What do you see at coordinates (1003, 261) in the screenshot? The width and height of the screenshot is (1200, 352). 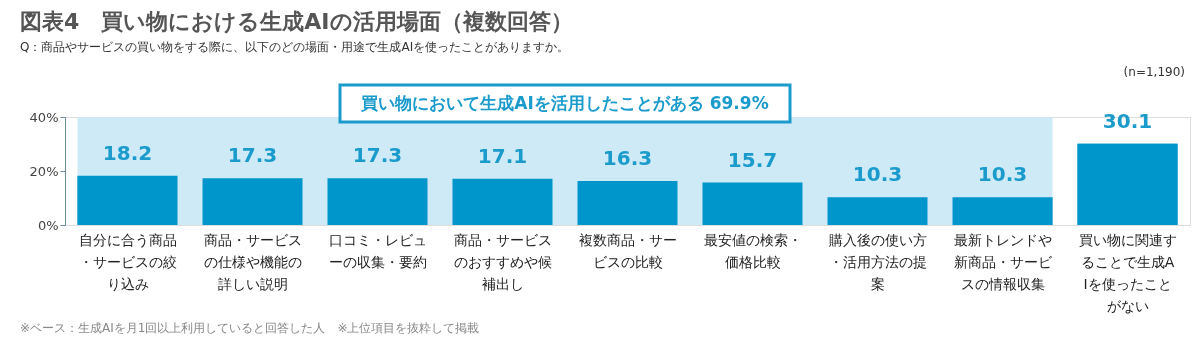 I see `x-tick-label: 最新トレンドや新商品・サービスの情報収集` at bounding box center [1003, 261].